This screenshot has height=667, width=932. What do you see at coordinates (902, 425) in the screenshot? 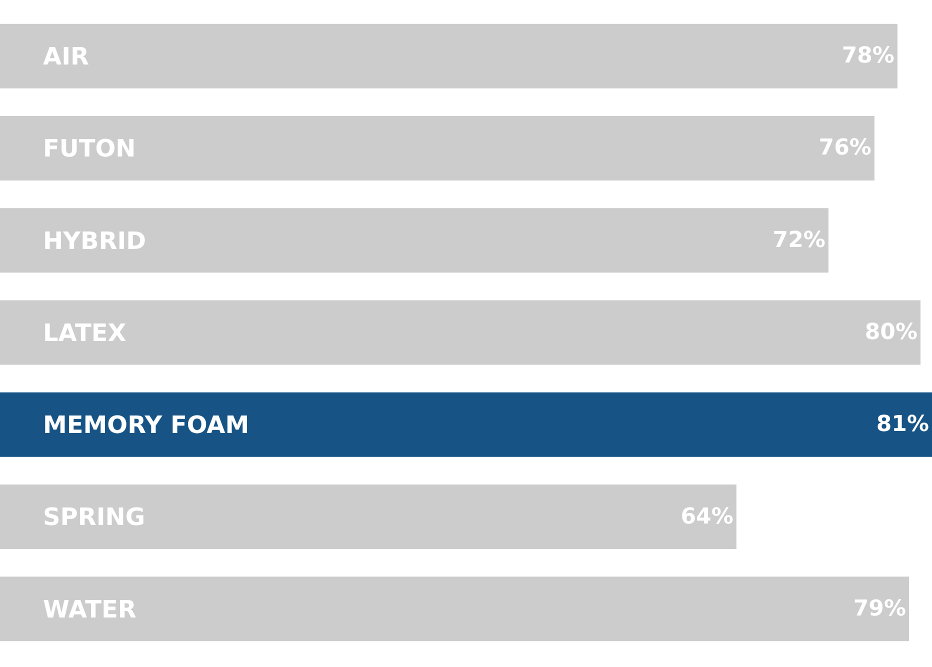
I see `data-label: 81%` at bounding box center [902, 425].